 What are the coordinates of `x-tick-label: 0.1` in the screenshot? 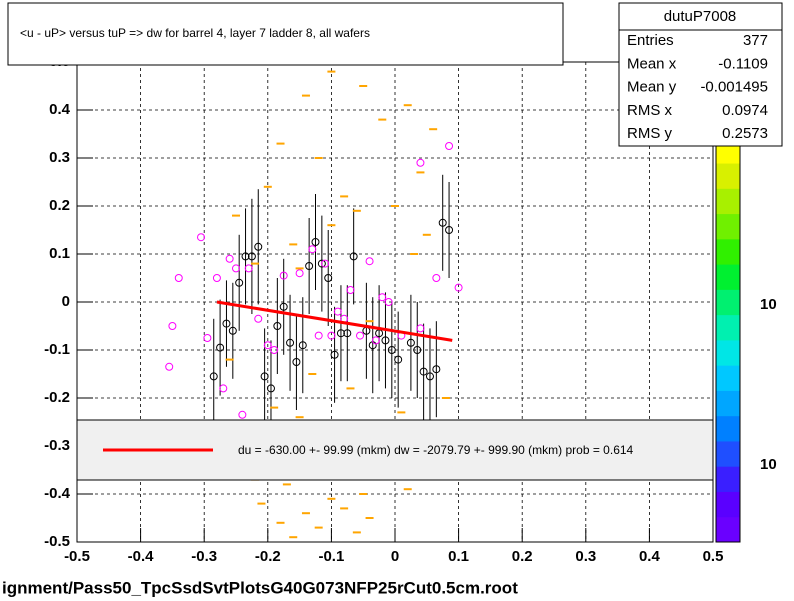 It's located at (458, 556).